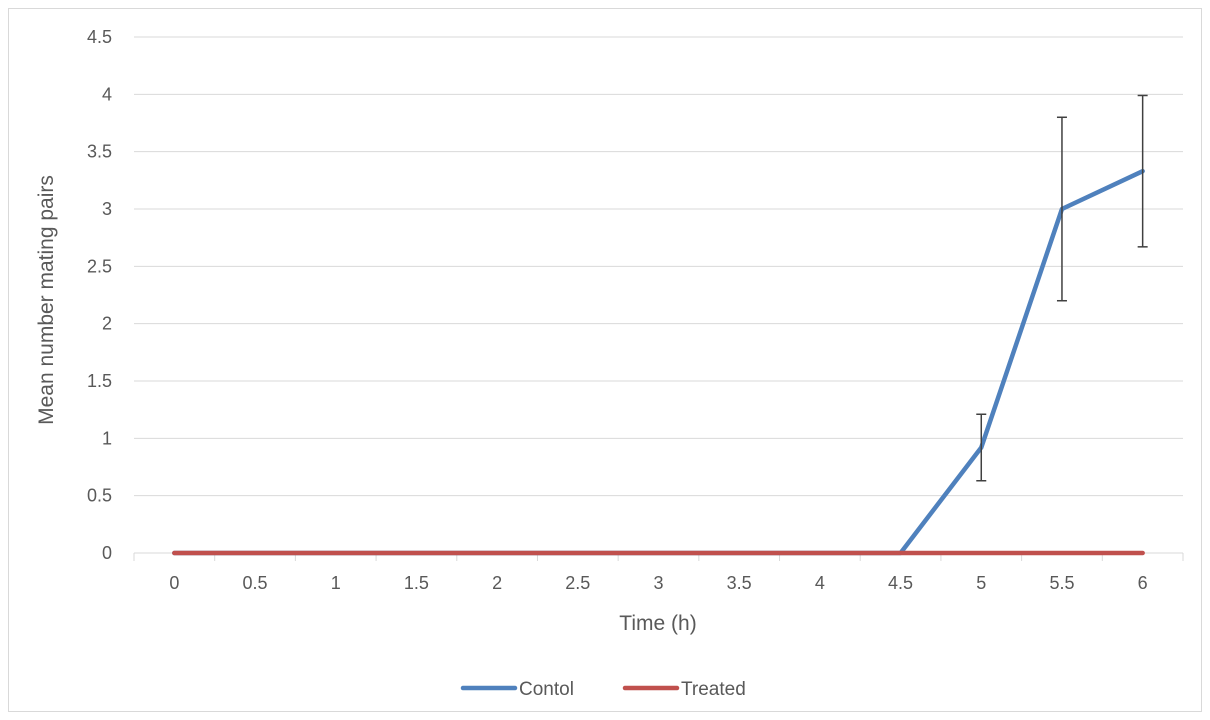  Describe the element at coordinates (1143, 583) in the screenshot. I see `x-tick-label: 6` at that location.